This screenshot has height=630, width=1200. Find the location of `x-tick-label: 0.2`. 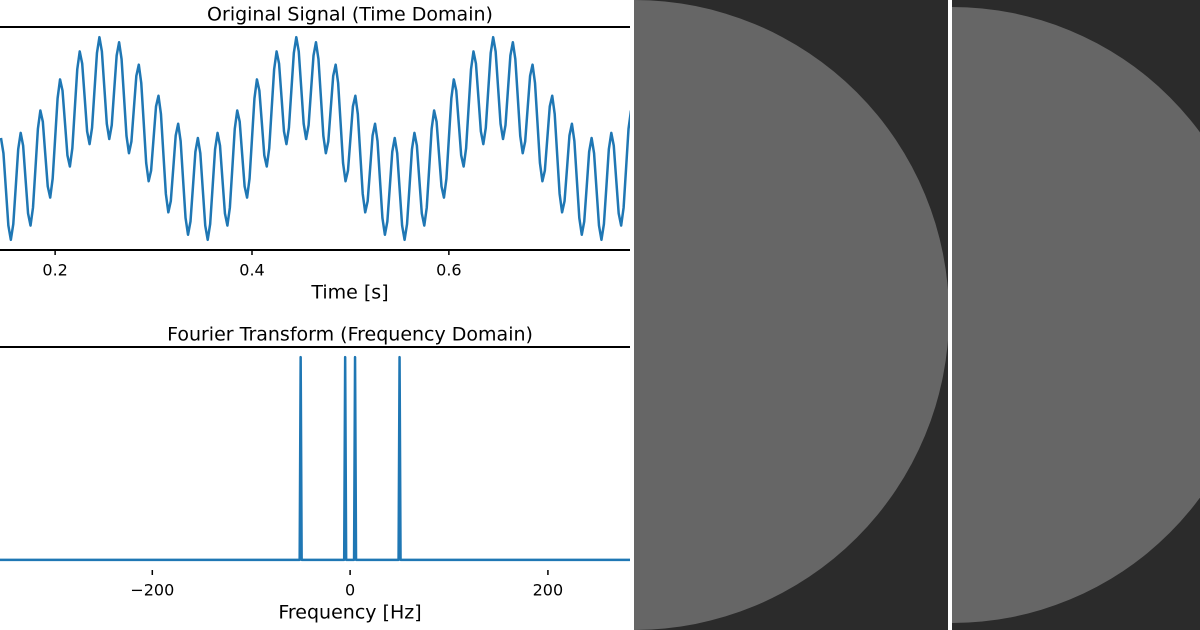

x-tick-label: 0.2 is located at coordinates (54, 270).